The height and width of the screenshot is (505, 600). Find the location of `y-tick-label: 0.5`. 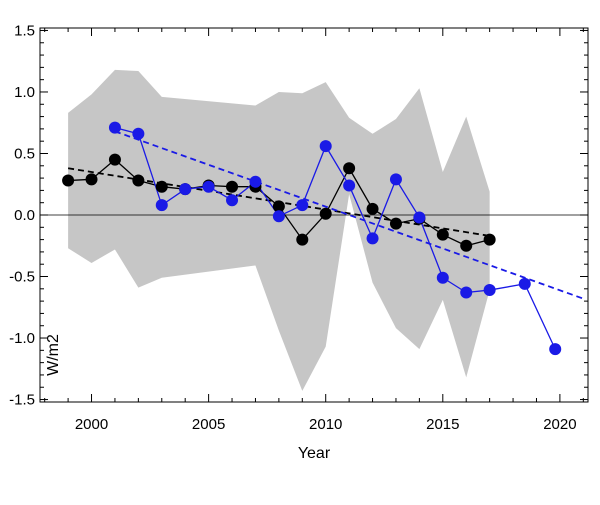

y-tick-label: 0.5 is located at coordinates (24, 153).